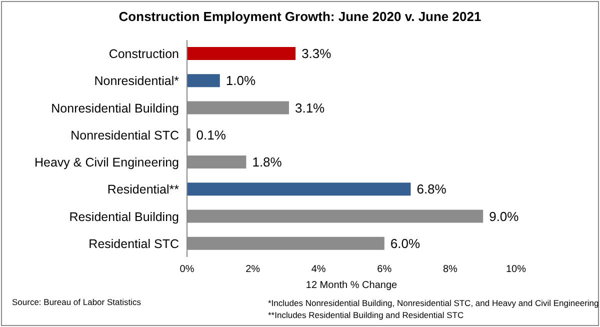  Describe the element at coordinates (450, 270) in the screenshot. I see `x-tick-label: 8%` at that location.